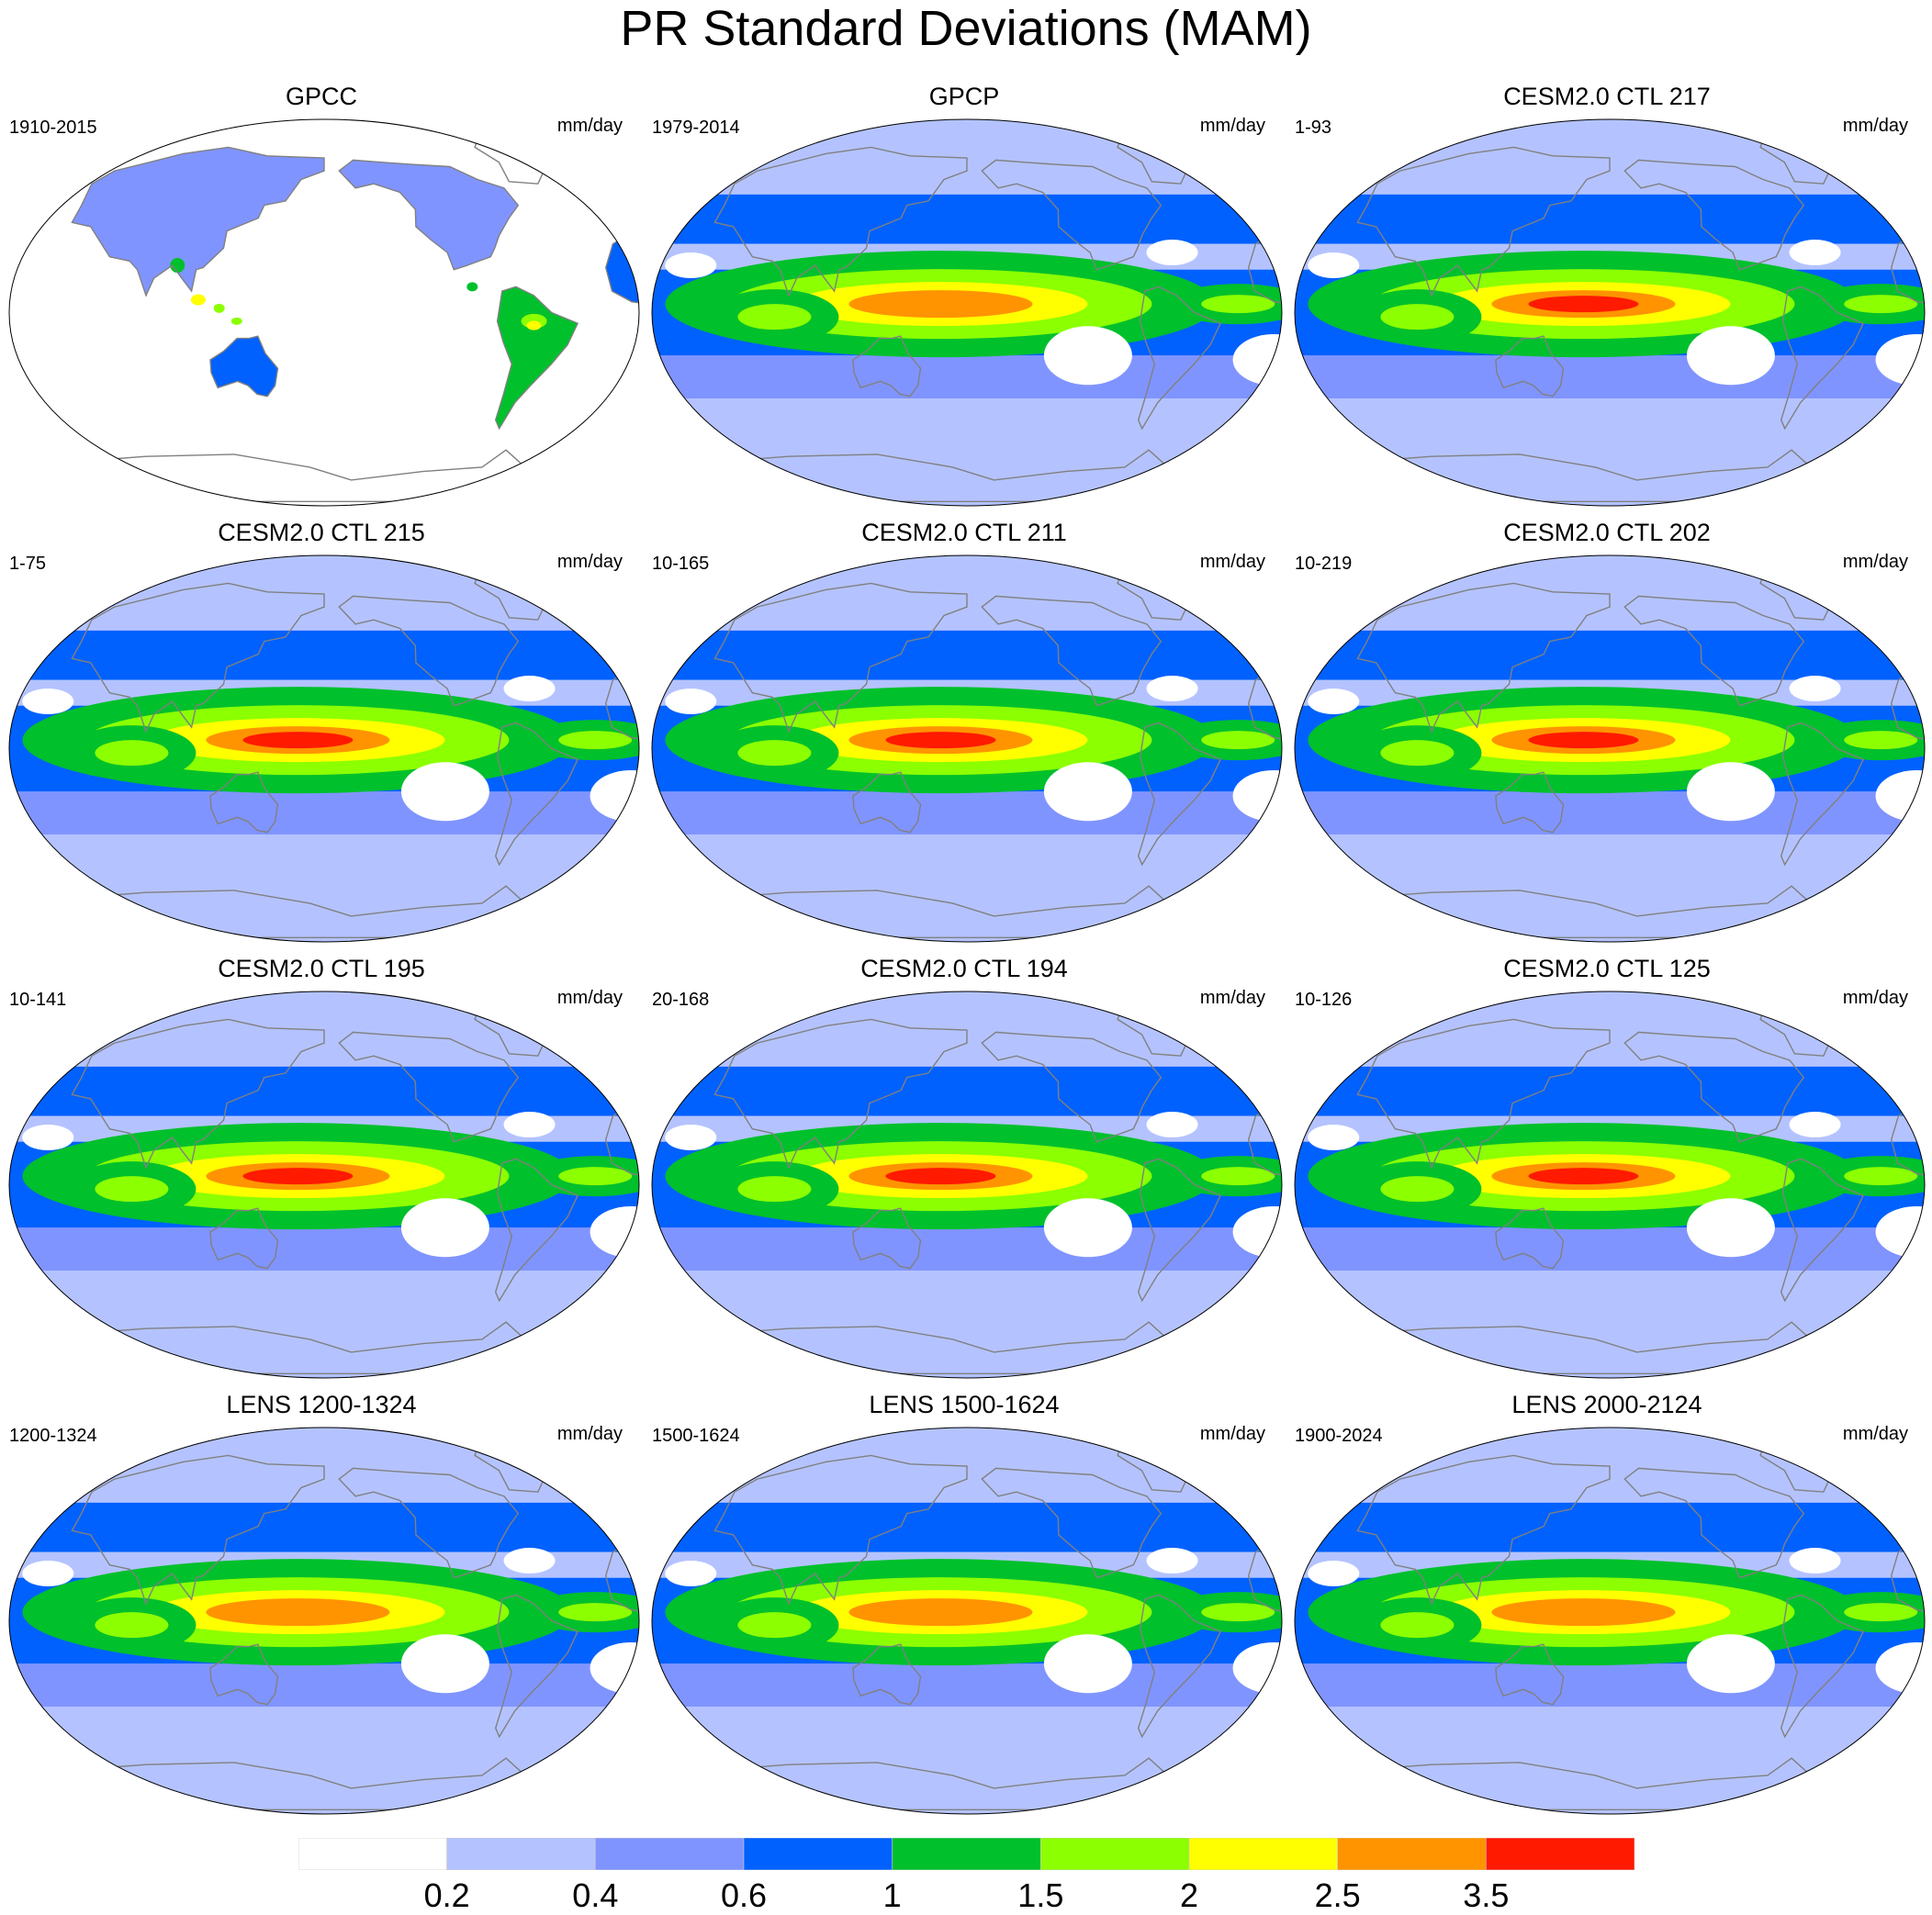 This screenshot has height=1915, width=1932. I want to click on panel-title: CESM2.0 CTL 125, so click(1607, 968).